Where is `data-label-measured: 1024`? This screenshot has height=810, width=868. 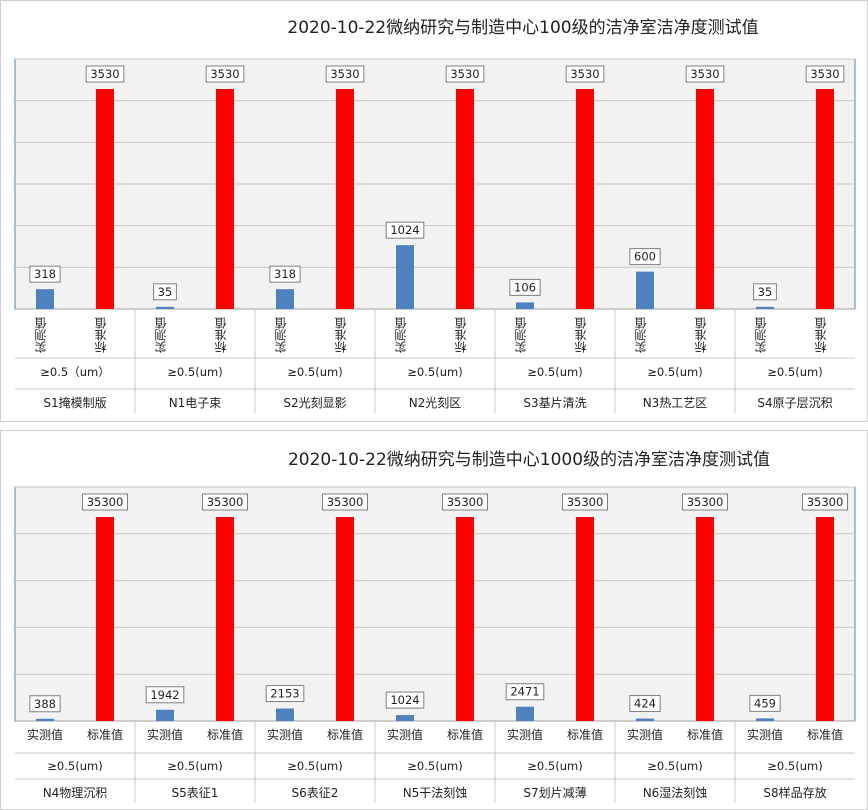 data-label-measured: 1024 is located at coordinates (404, 700).